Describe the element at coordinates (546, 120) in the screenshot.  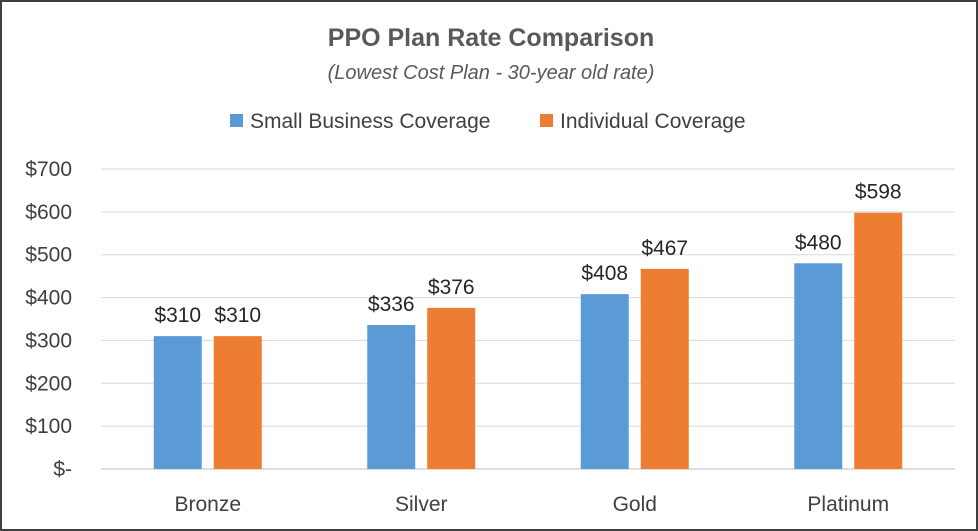
I see `legend-swatch-individual` at that location.